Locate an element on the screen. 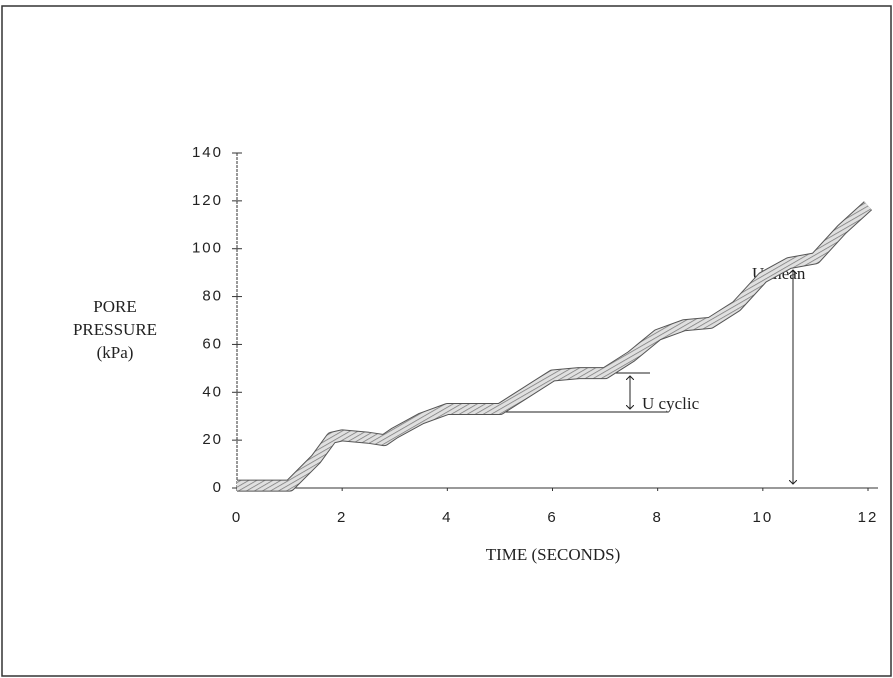  x-label: TIME (SECONDS) is located at coordinates (553, 554).